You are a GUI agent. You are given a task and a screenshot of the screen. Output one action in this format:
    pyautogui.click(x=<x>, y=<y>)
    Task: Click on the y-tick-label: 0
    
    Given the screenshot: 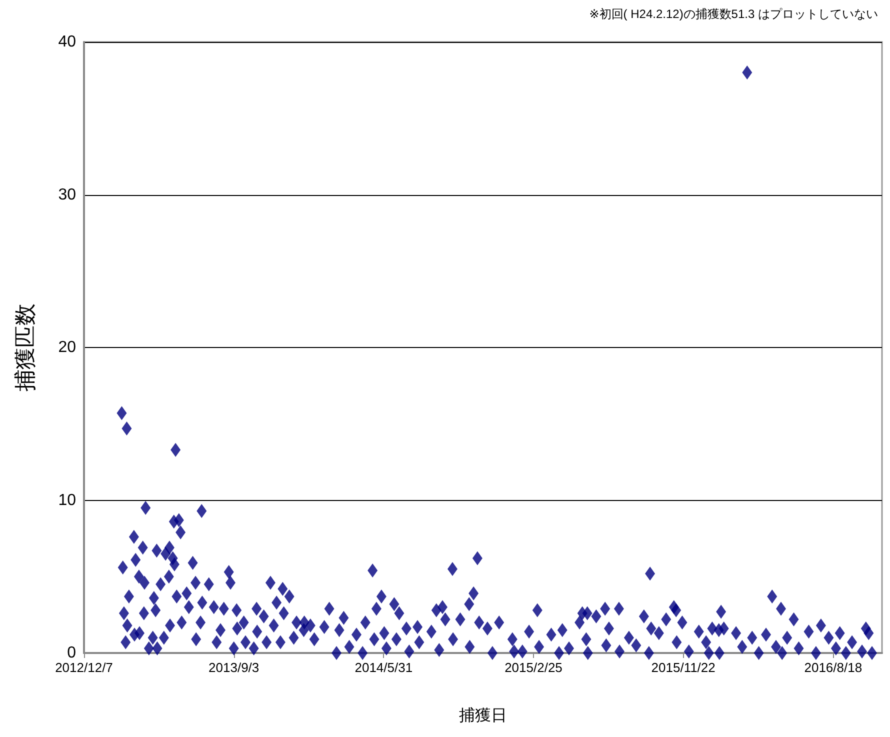 What is the action you would take?
    pyautogui.click(x=71, y=653)
    